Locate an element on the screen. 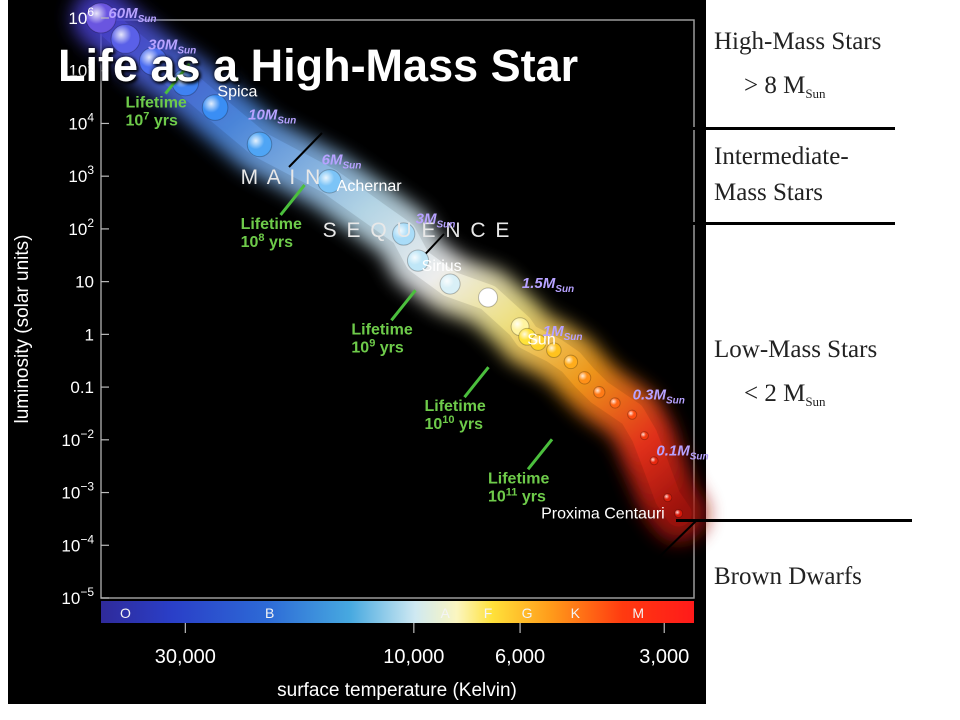 This screenshot has height=720, width=960. divider-low-brown is located at coordinates (794, 520).